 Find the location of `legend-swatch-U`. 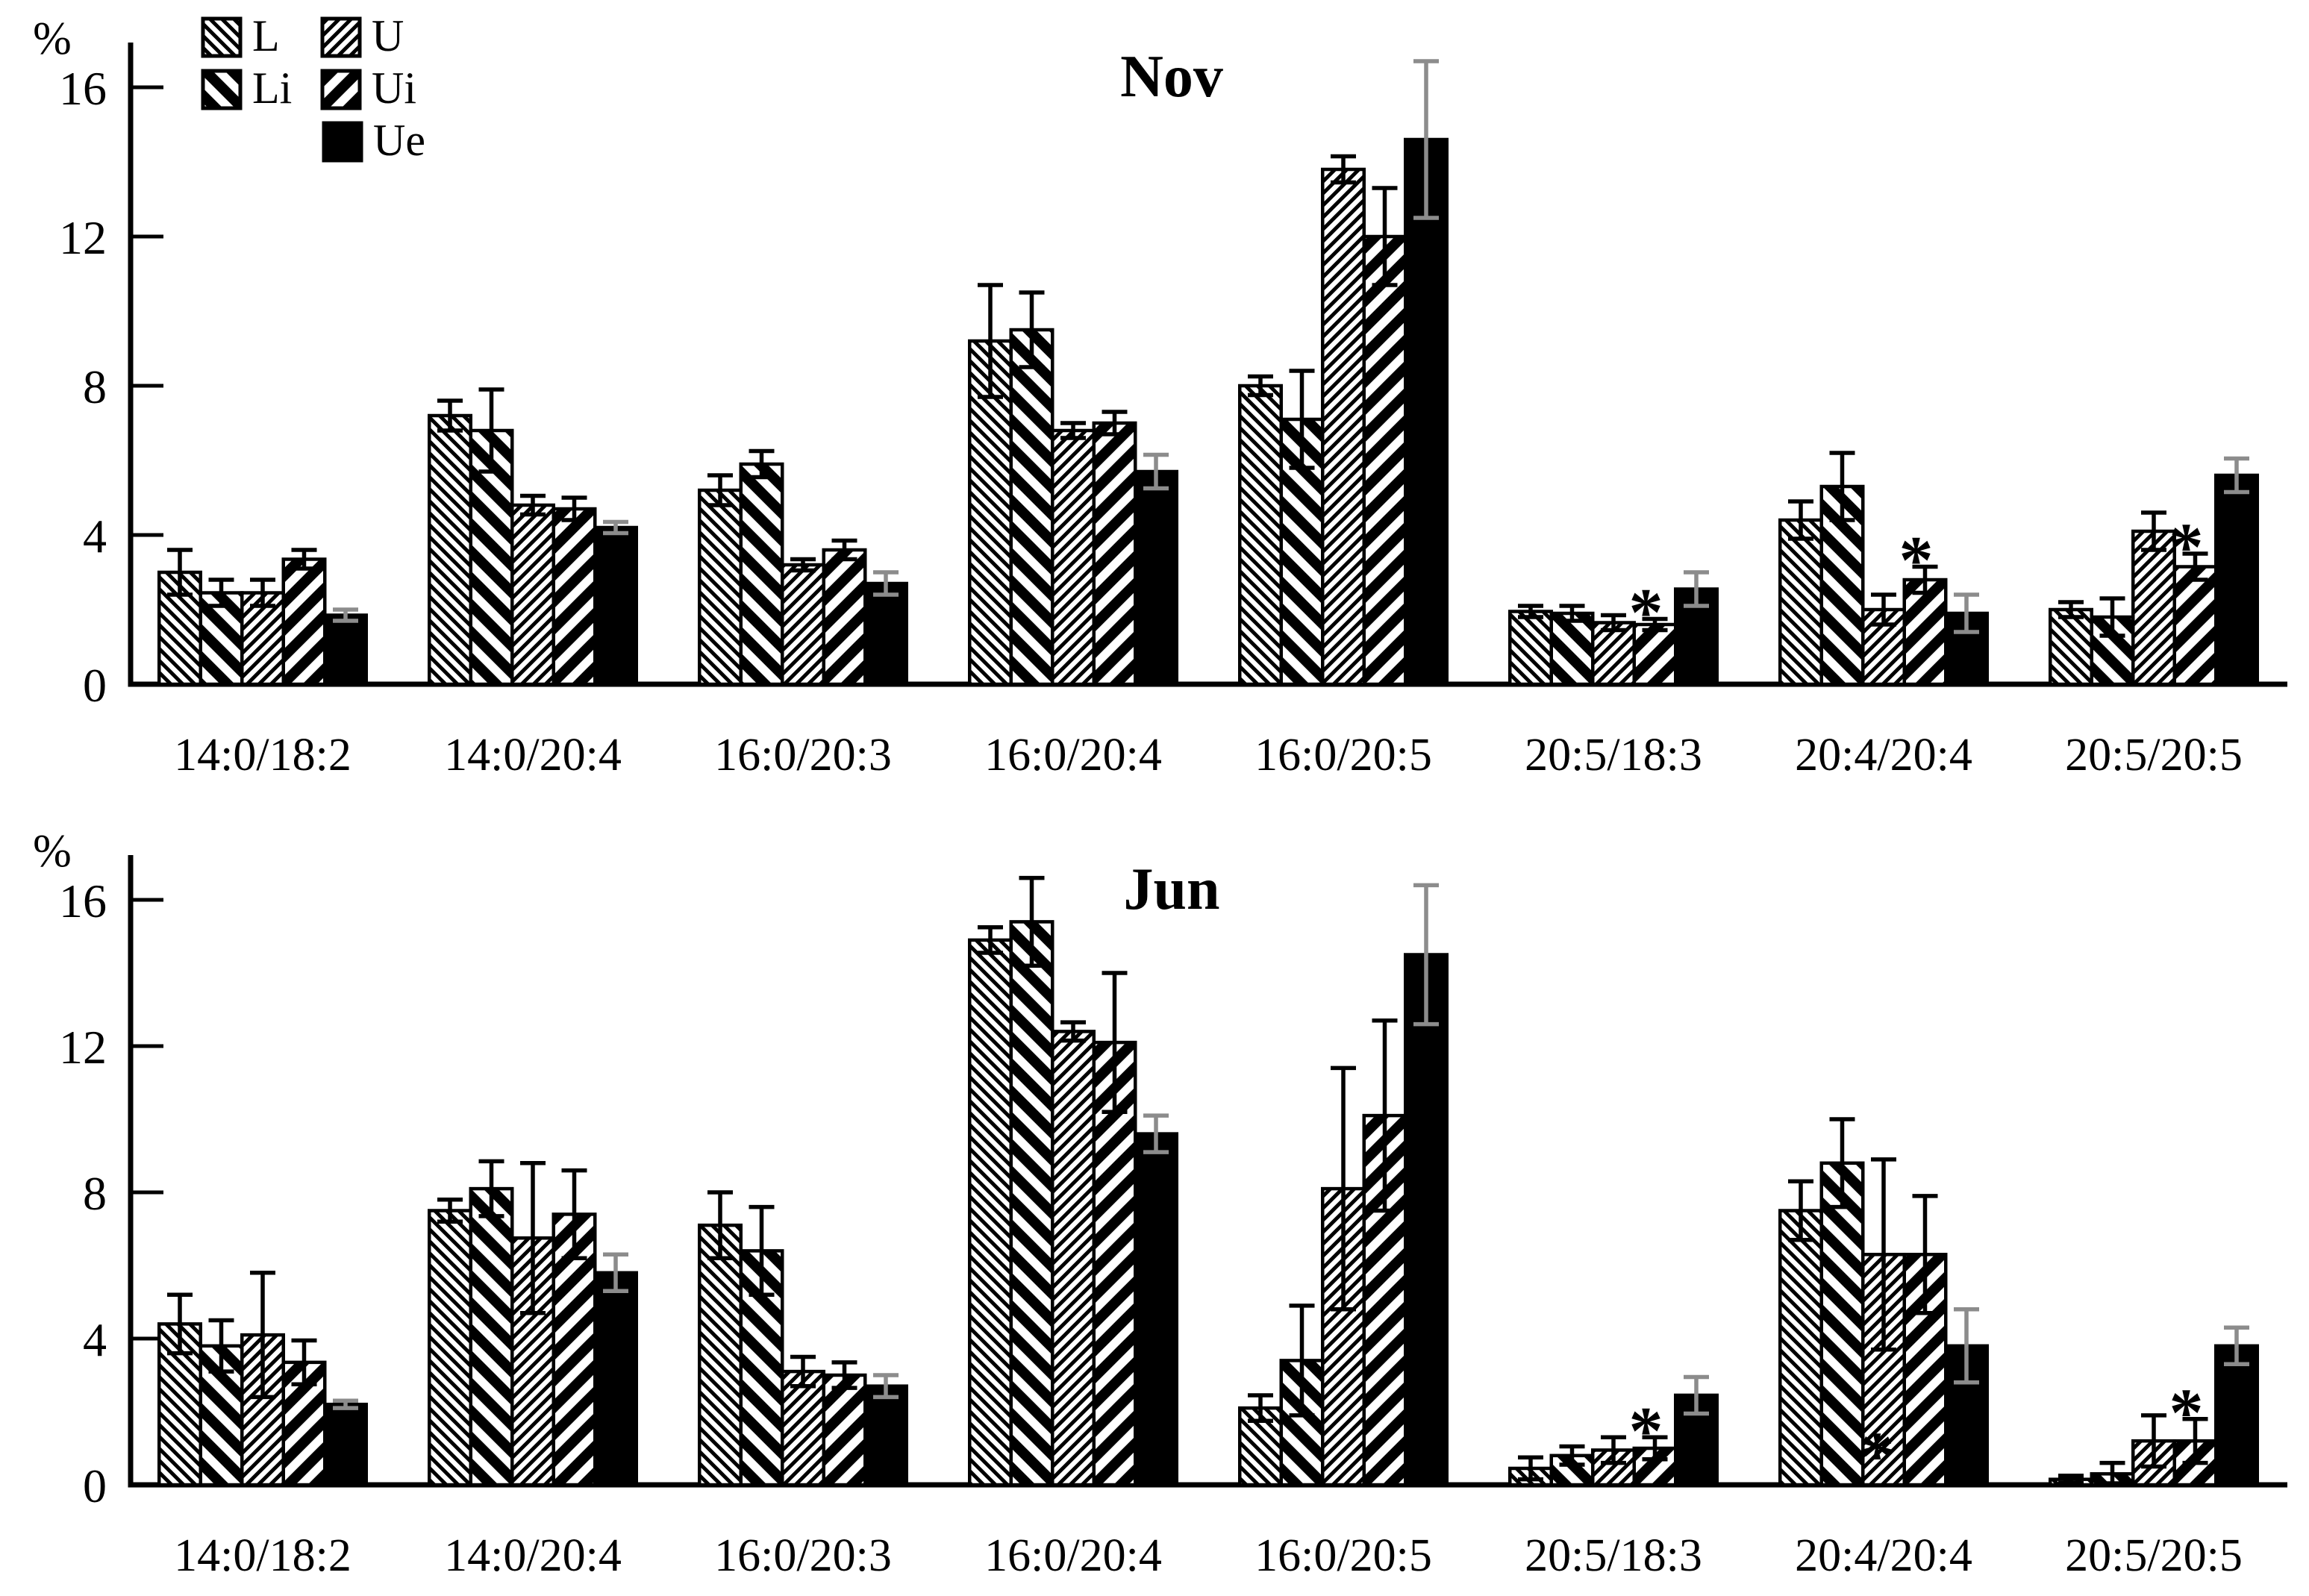

legend-swatch-U is located at coordinates (341, 37).